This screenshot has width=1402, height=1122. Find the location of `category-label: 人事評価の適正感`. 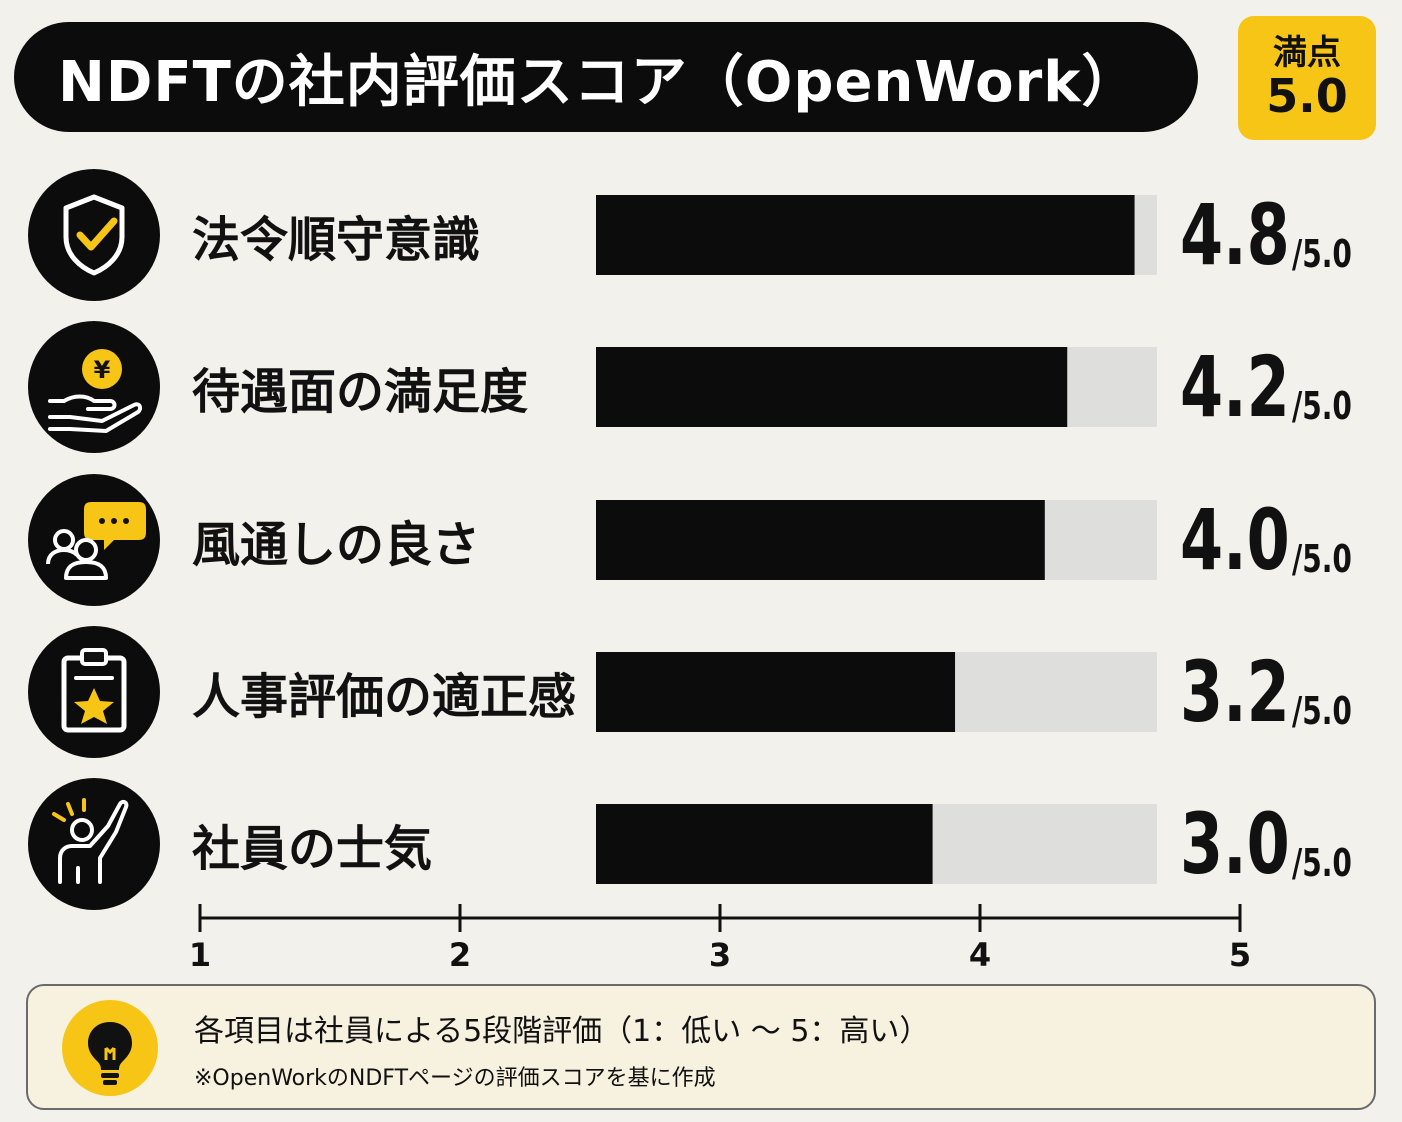

category-label: 人事評価の適正感 is located at coordinates (384, 697).